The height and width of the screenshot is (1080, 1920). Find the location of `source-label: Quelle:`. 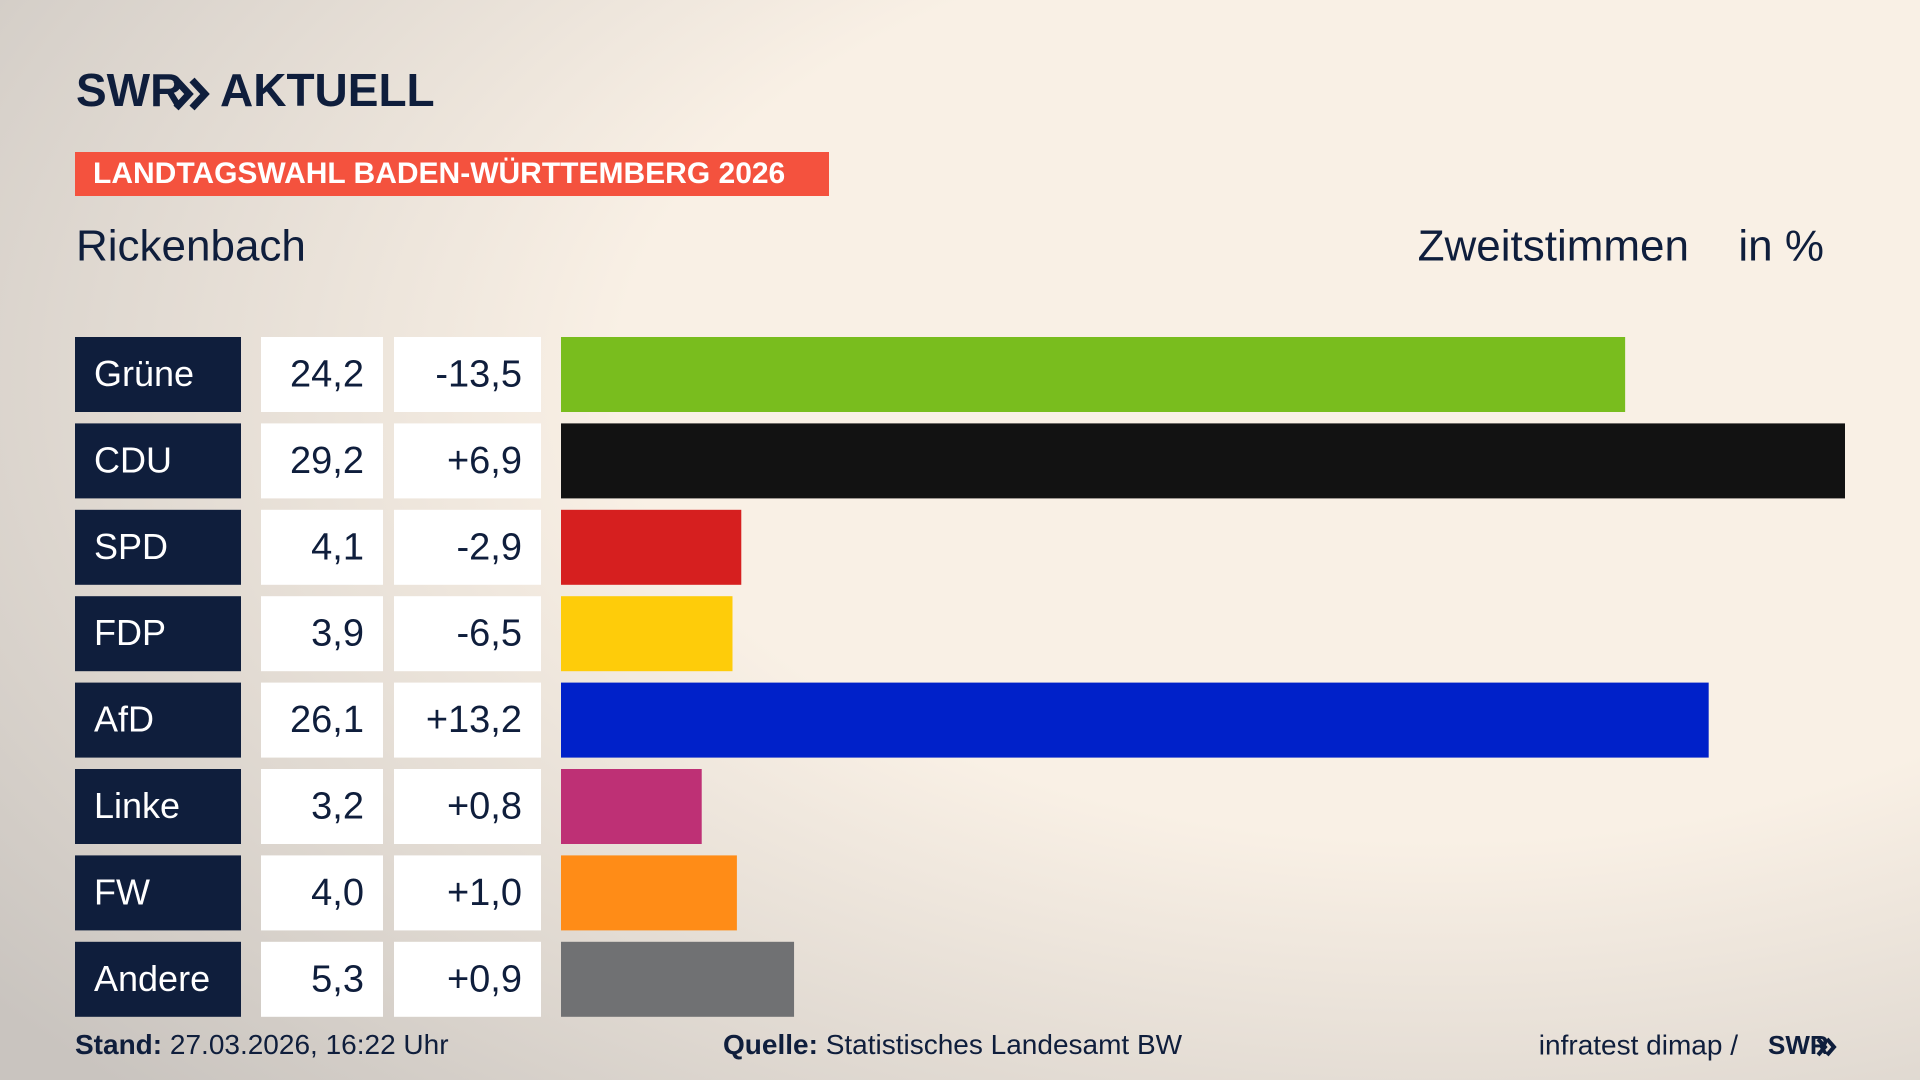

source-label: Quelle: is located at coordinates (770, 1044).